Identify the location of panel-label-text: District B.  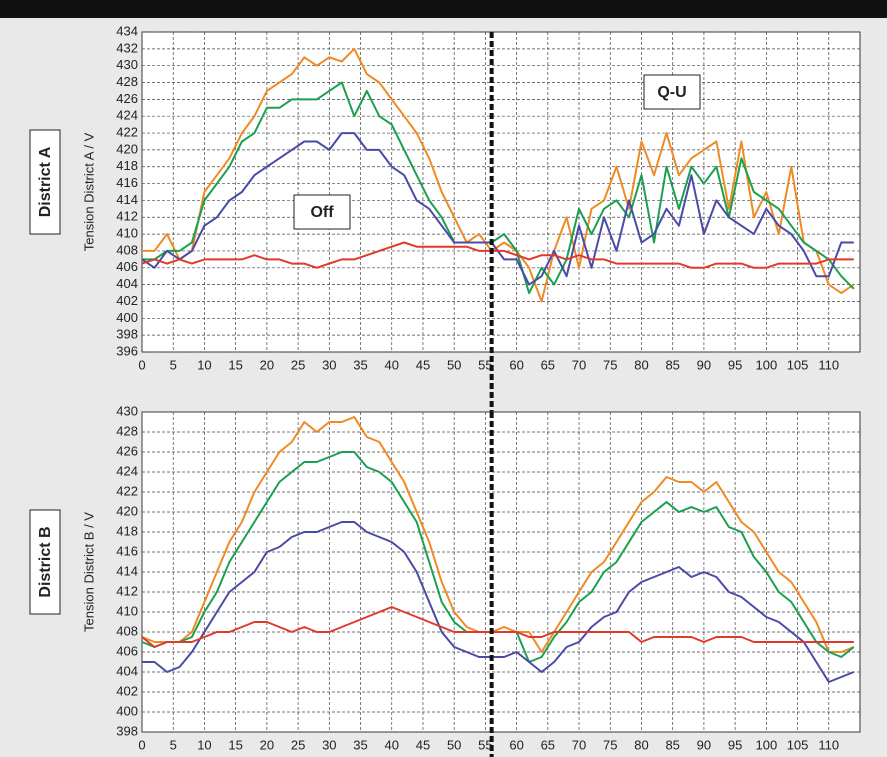
(45, 561).